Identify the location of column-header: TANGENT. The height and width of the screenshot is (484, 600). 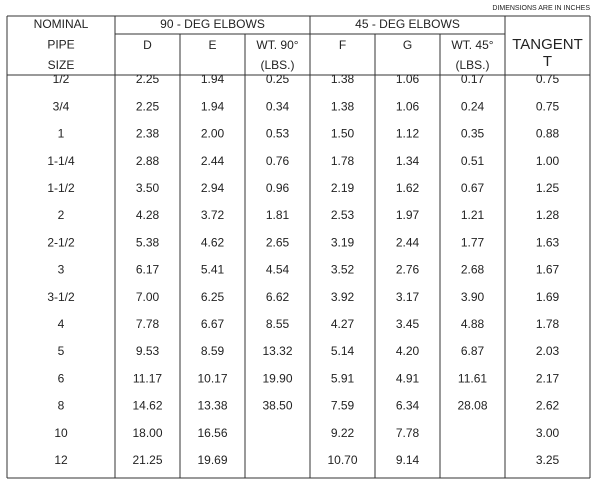
(547, 44).